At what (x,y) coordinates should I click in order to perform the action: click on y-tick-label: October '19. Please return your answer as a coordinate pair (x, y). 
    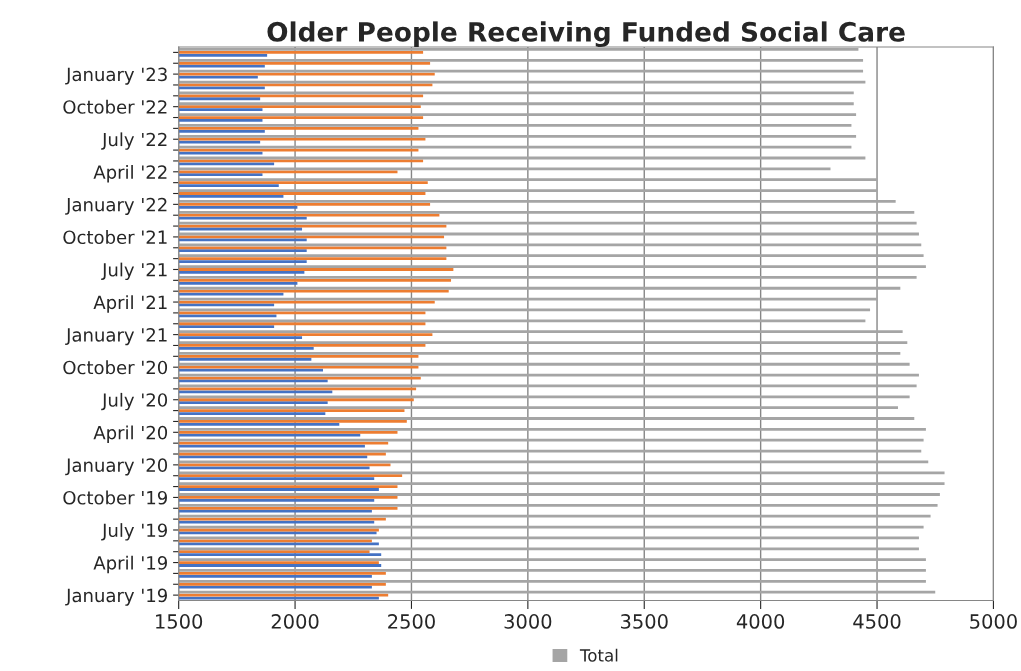
    Looking at the image, I should click on (115, 497).